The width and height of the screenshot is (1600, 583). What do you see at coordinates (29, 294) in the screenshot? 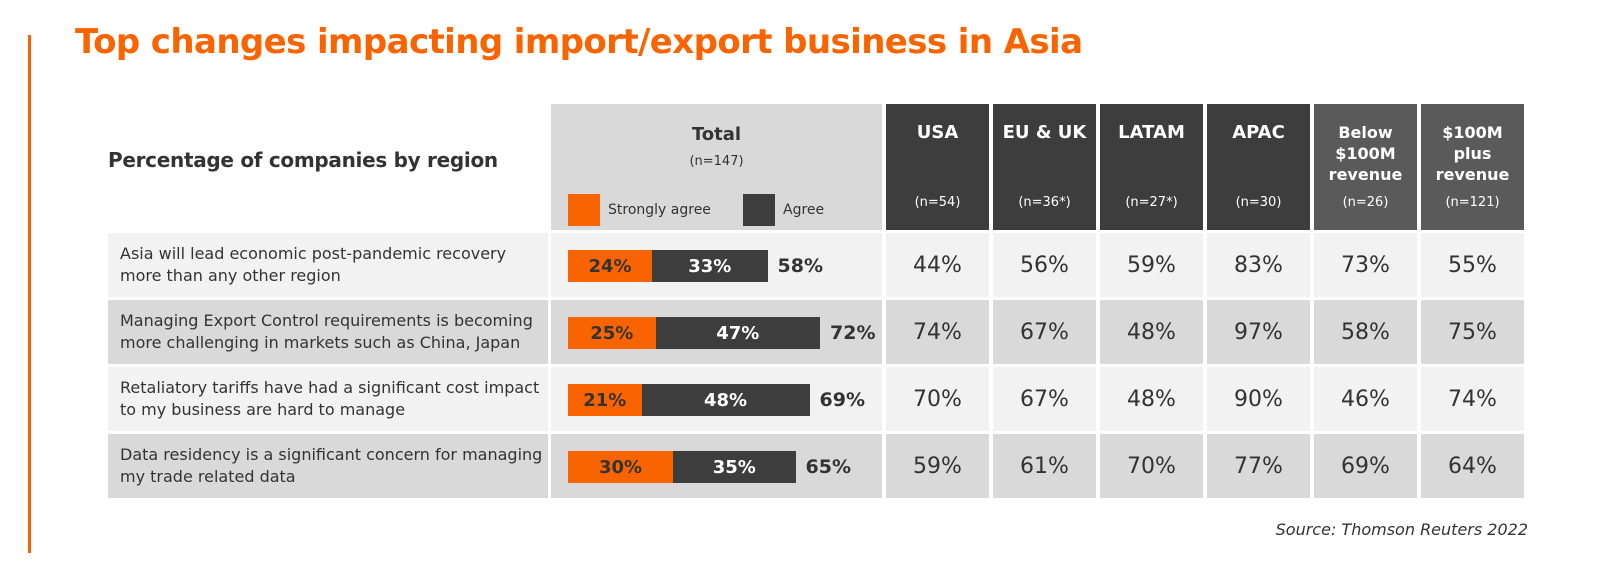
I see `accent-line` at bounding box center [29, 294].